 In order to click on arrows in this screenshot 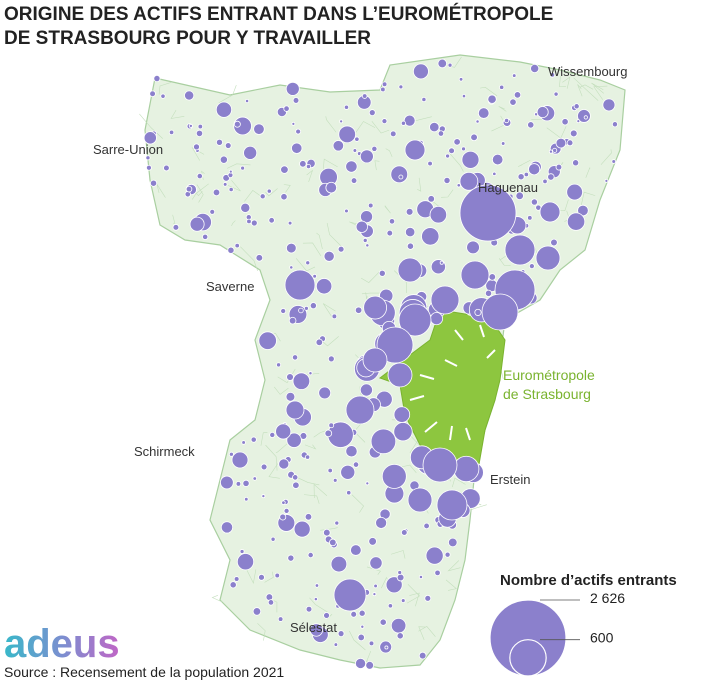, I will do `click(452, 382)`.